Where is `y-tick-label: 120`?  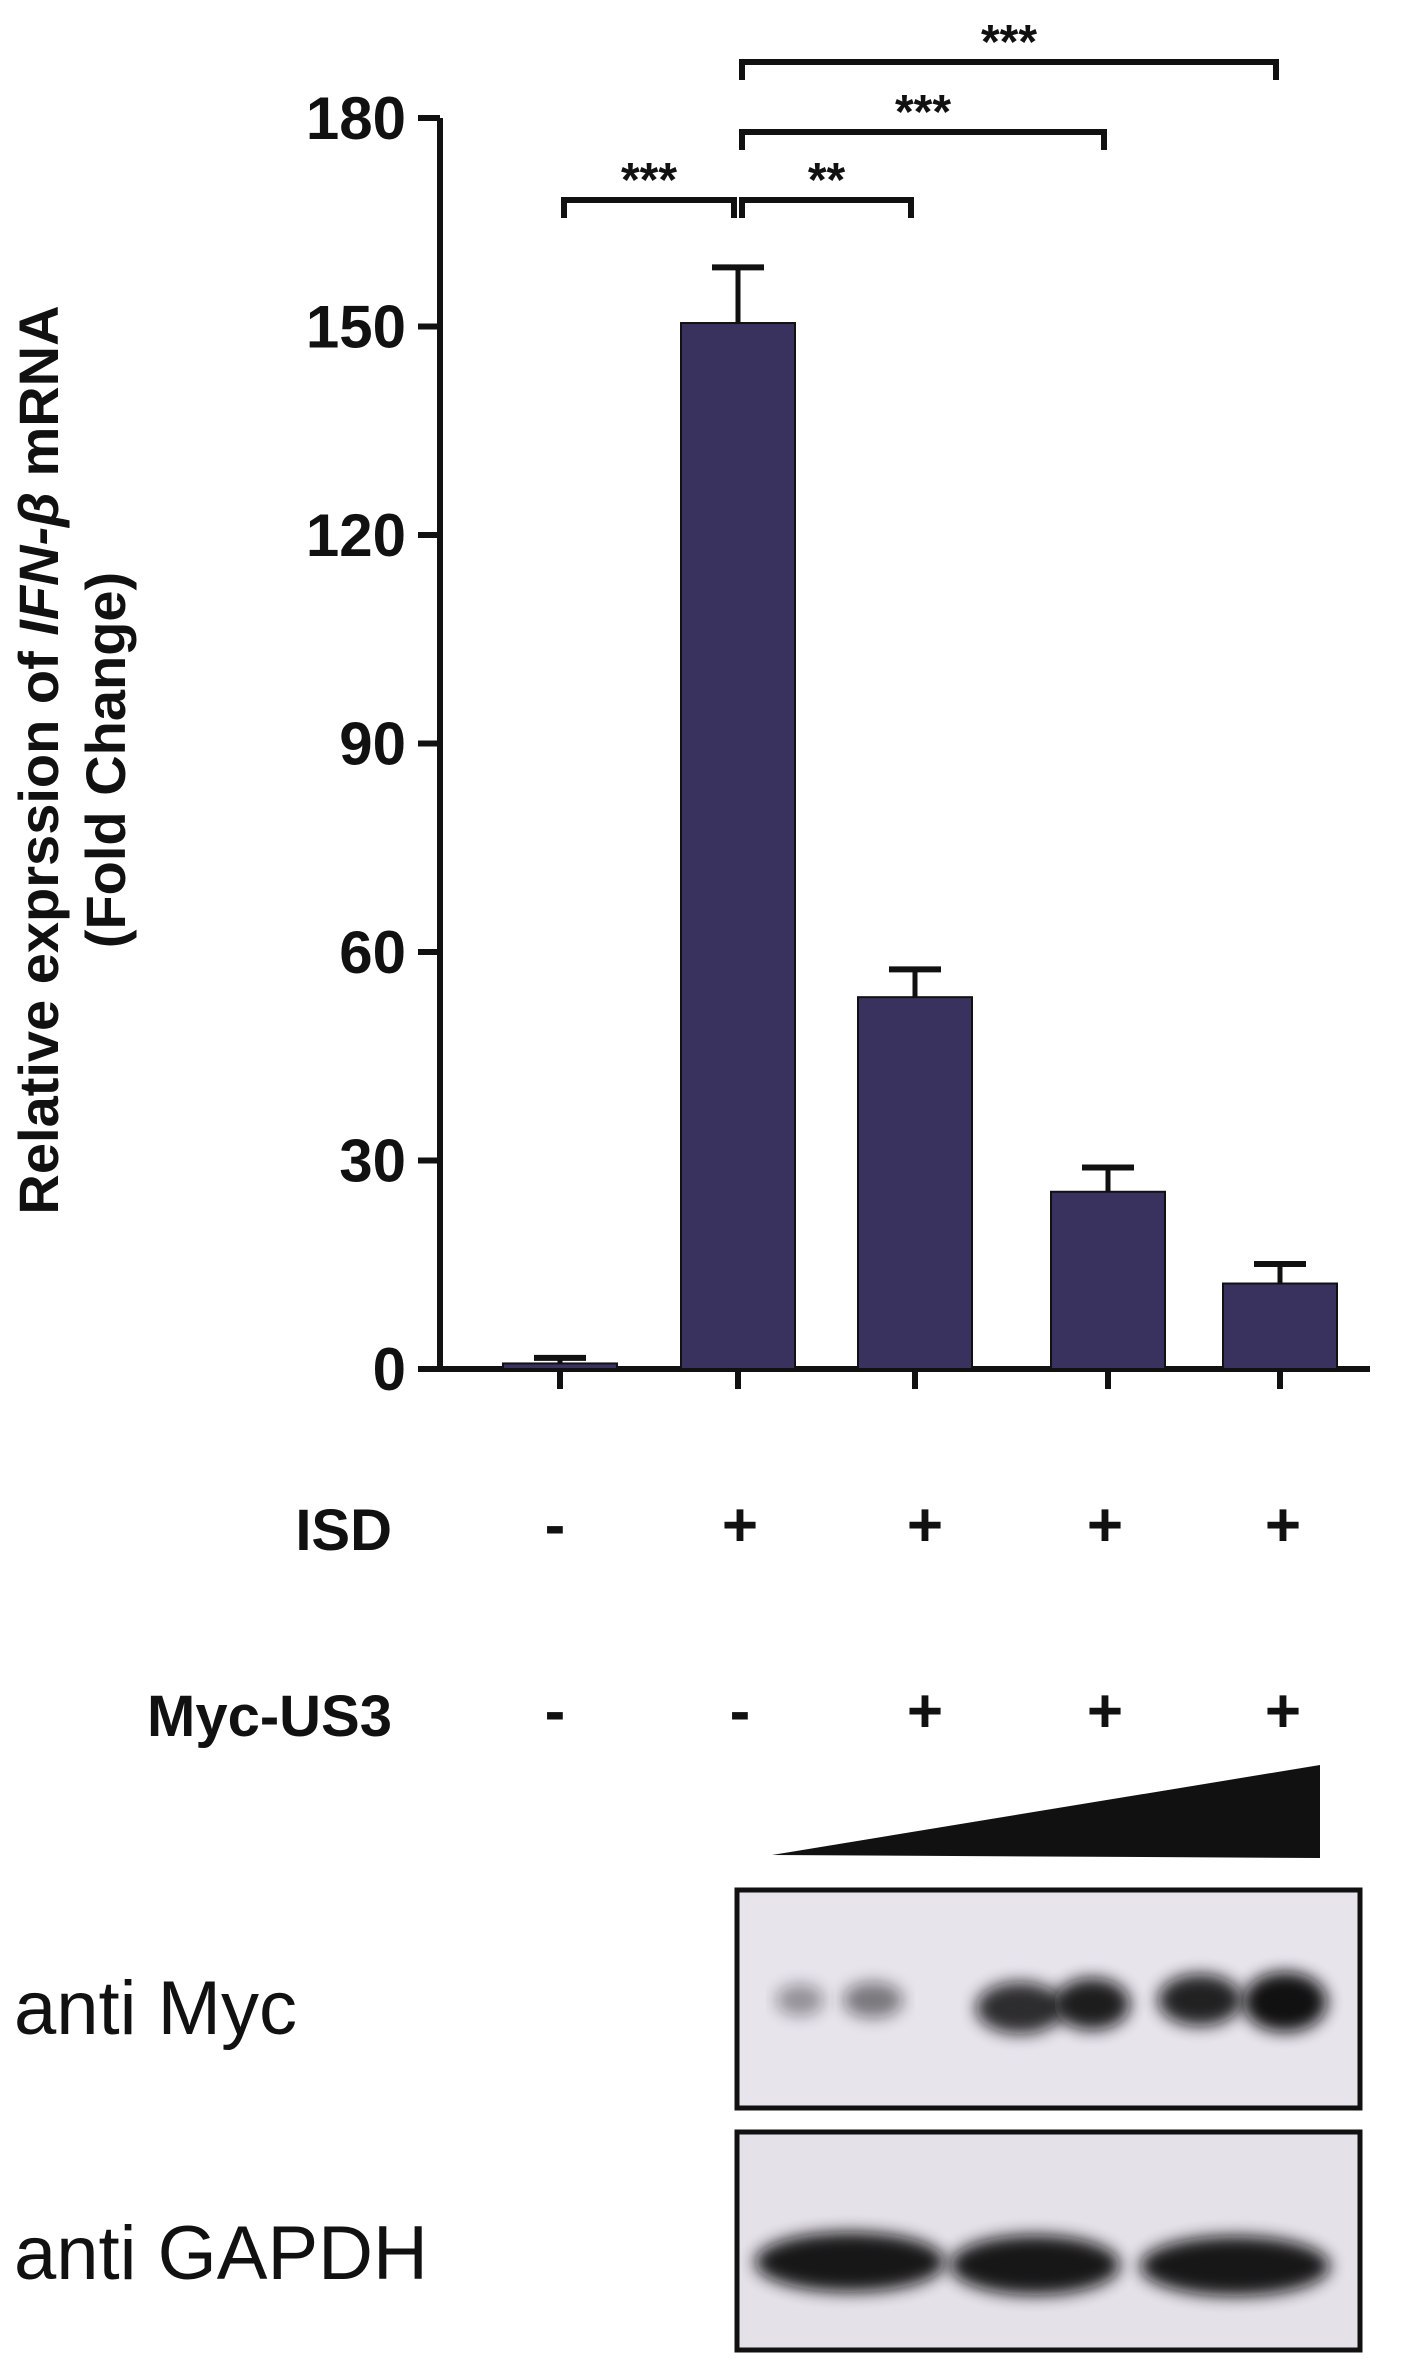
y-tick-label: 120 is located at coordinates (356, 535).